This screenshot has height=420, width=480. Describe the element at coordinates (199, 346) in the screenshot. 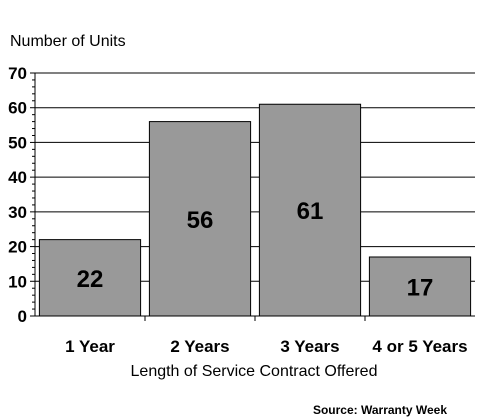

I see `x-tick-label: 2 Years` at that location.